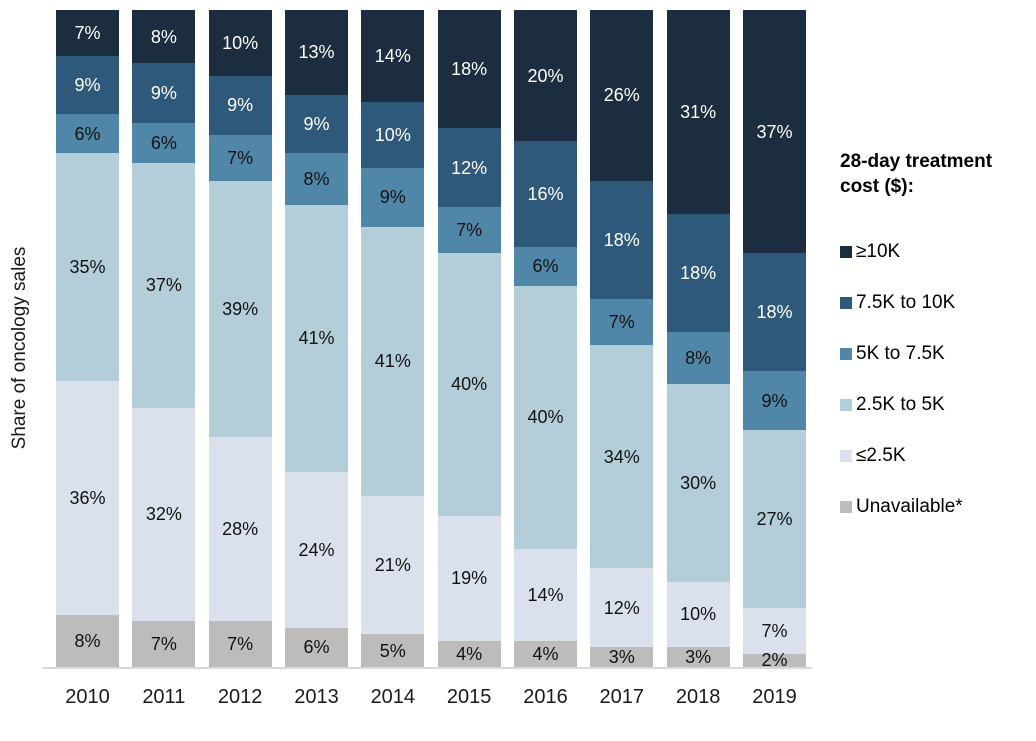 The image size is (1036, 741). I want to click on bar-segment: 10%, so click(698, 614).